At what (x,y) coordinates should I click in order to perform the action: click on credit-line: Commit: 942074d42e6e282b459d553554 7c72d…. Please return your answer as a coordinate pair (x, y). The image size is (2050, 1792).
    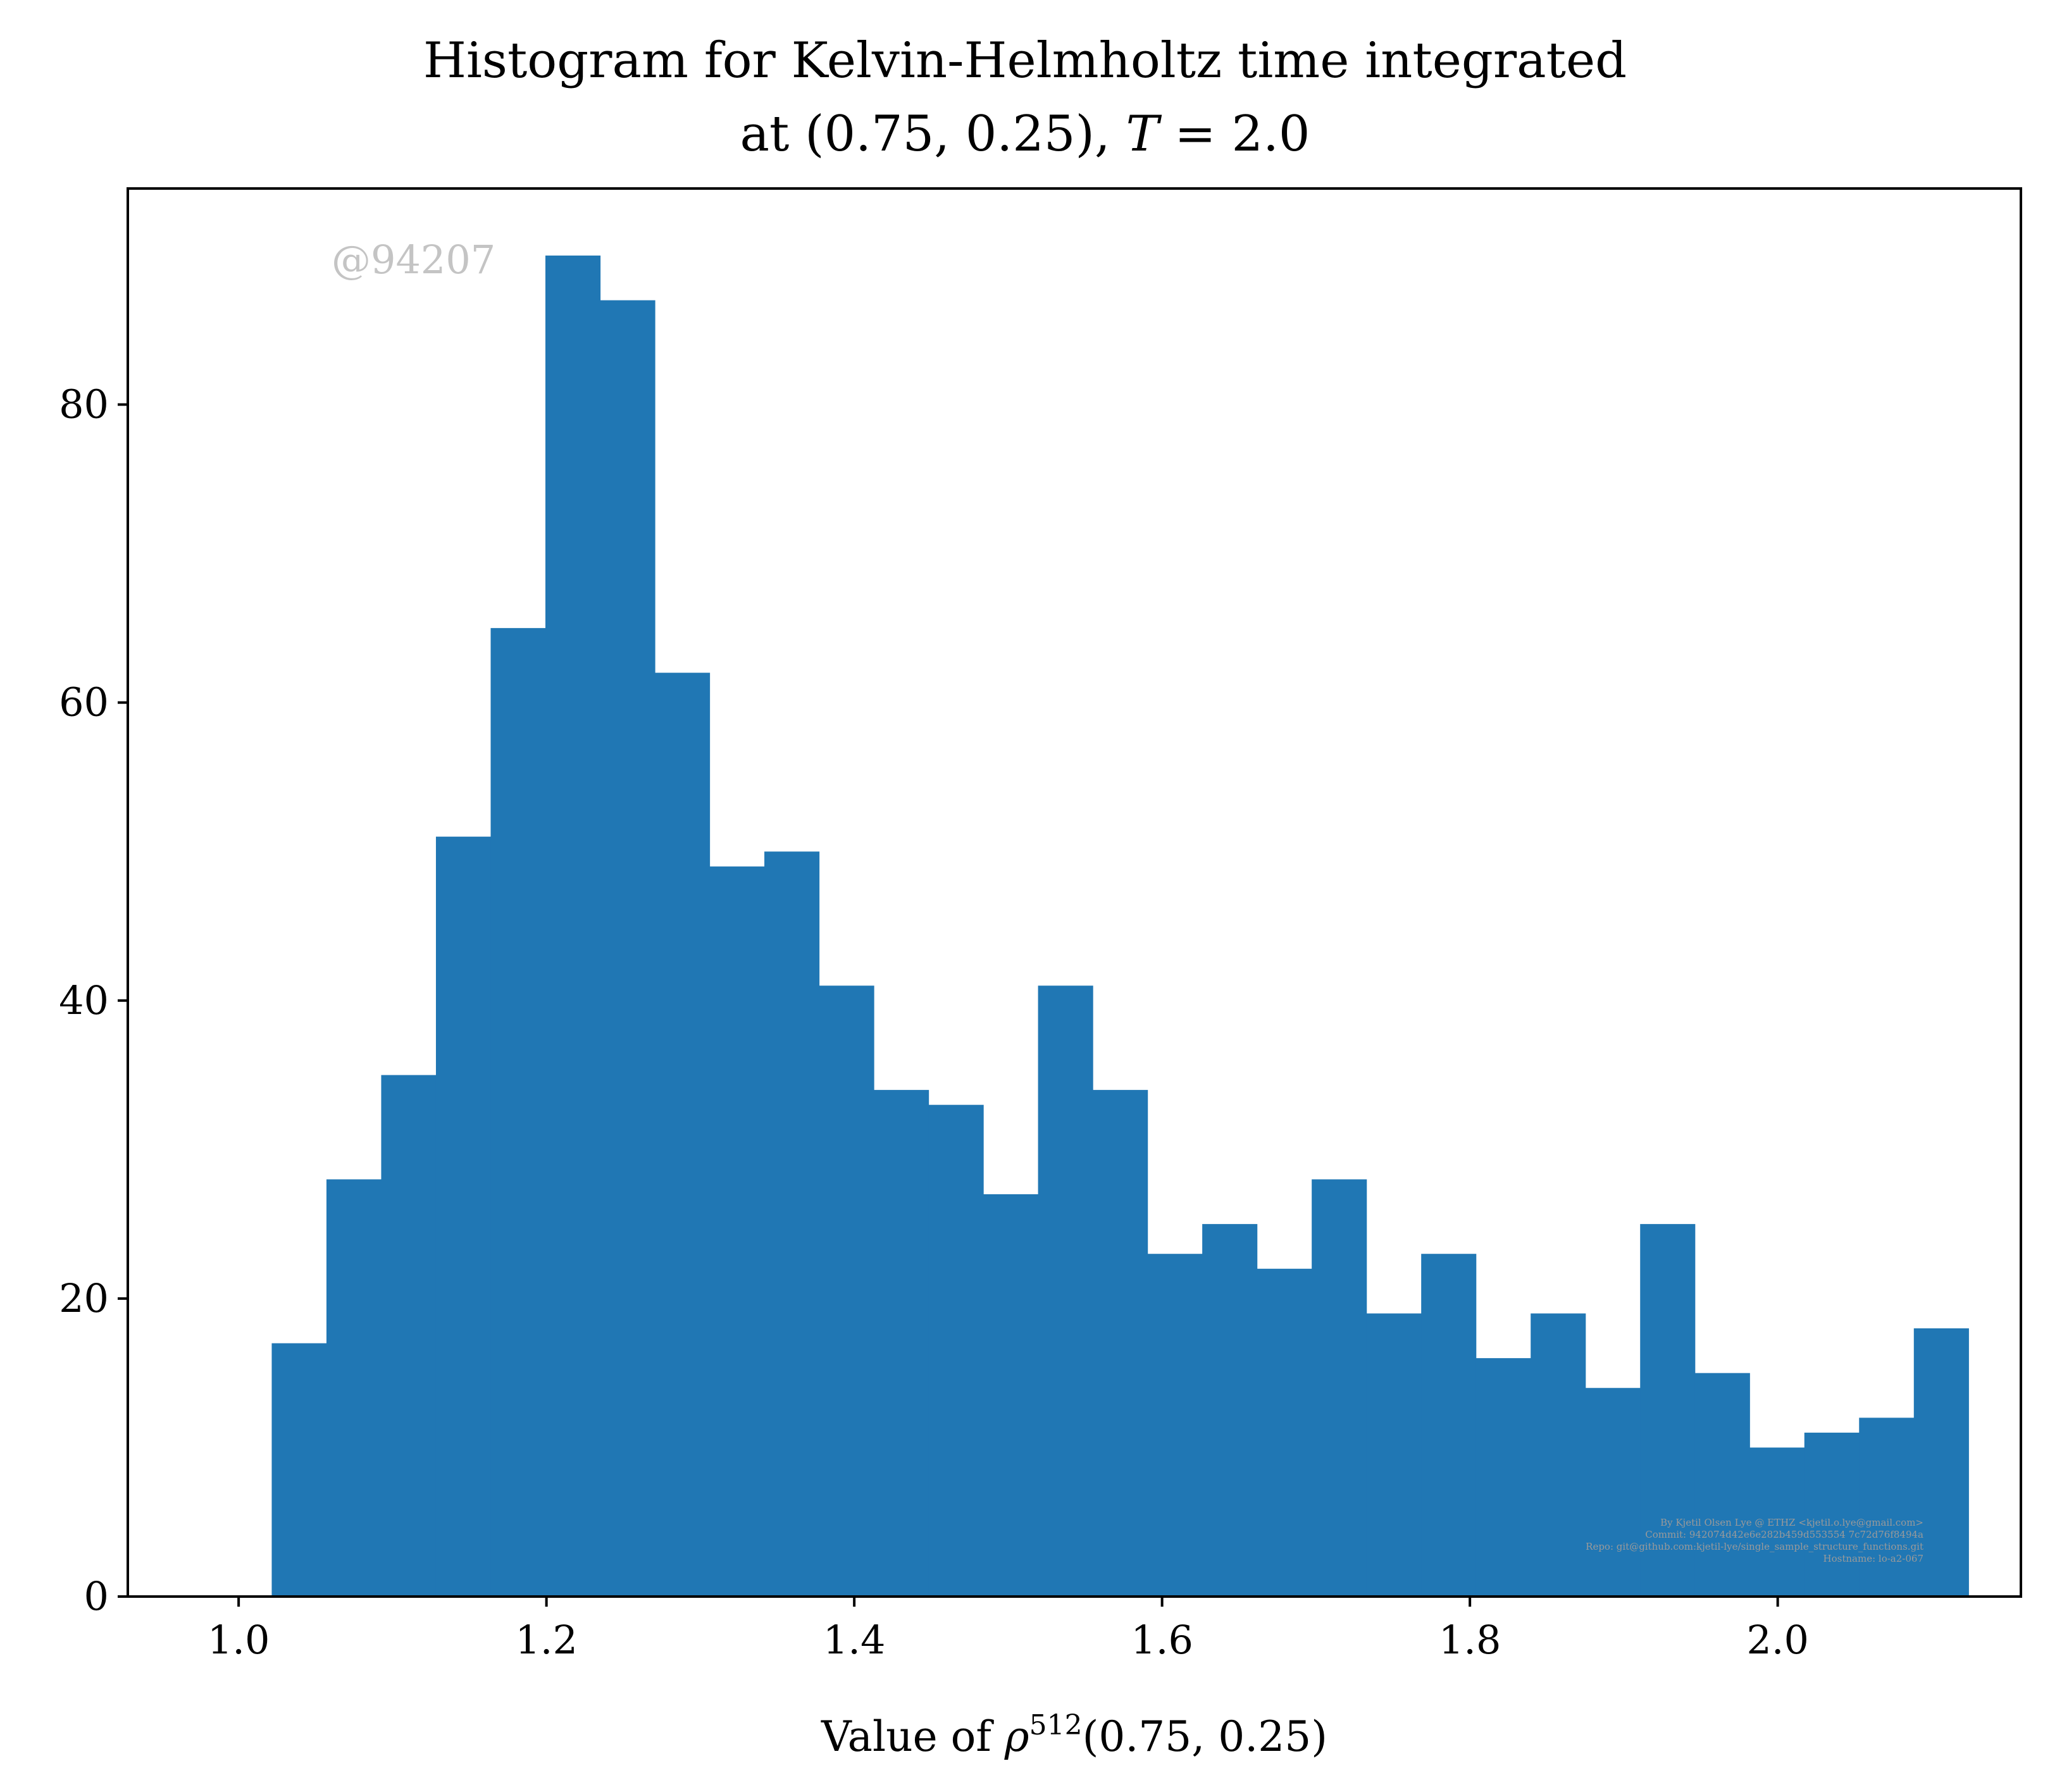
    Looking at the image, I should click on (1784, 1535).